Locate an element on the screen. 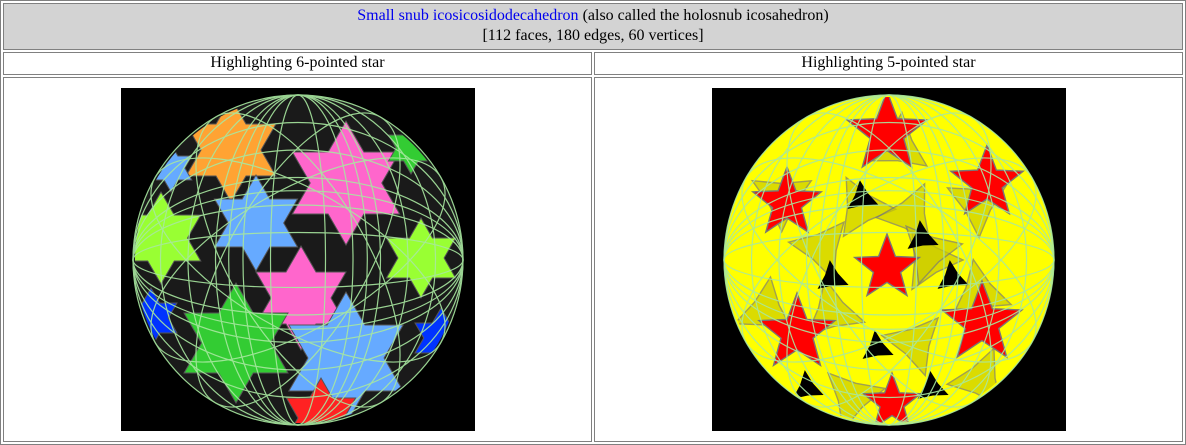 The image size is (1186, 445). column-header-5-star: Highlighting 5-pointed star is located at coordinates (888, 63).